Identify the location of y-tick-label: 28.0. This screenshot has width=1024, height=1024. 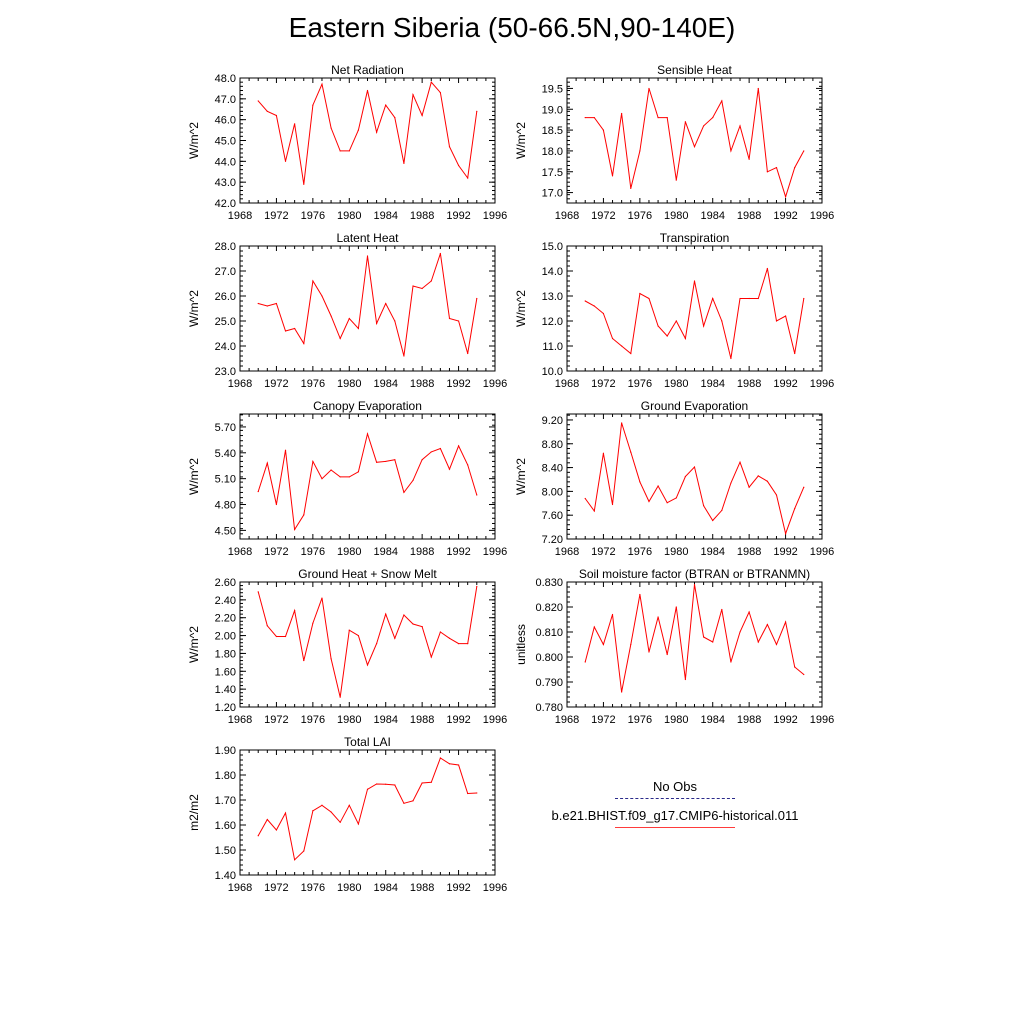
(225, 247).